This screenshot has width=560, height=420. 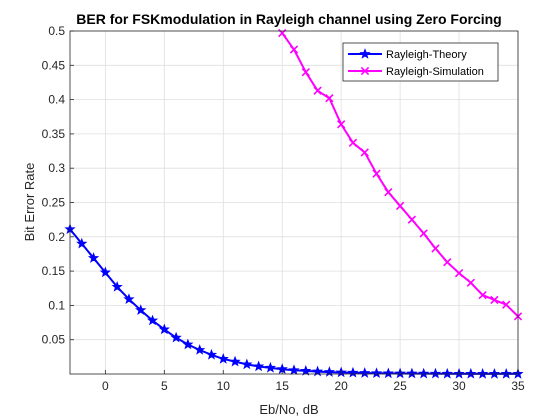 What do you see at coordinates (341, 386) in the screenshot?
I see `x-tick-label: 20` at bounding box center [341, 386].